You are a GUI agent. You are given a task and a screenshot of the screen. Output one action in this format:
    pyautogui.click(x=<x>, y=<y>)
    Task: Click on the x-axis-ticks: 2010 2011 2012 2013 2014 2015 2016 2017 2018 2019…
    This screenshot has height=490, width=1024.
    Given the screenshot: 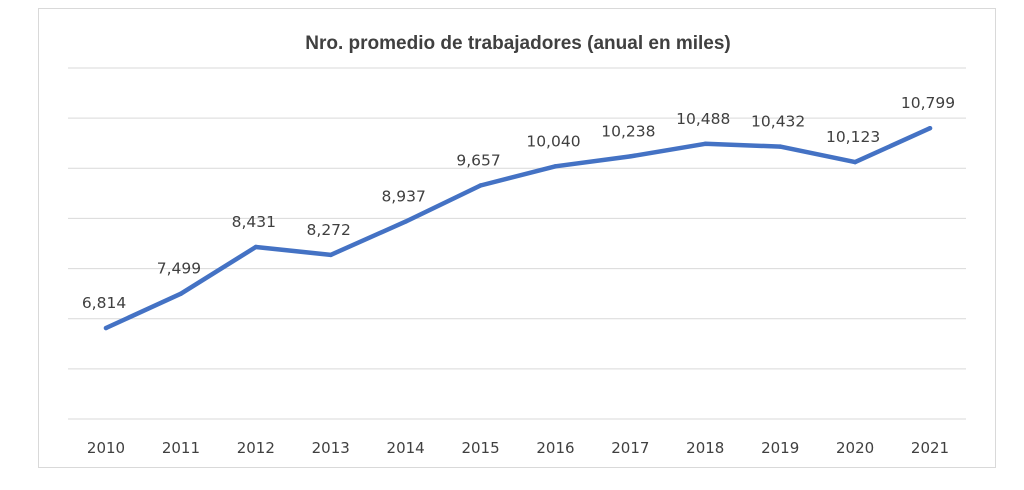 What is the action you would take?
    pyautogui.click(x=518, y=448)
    